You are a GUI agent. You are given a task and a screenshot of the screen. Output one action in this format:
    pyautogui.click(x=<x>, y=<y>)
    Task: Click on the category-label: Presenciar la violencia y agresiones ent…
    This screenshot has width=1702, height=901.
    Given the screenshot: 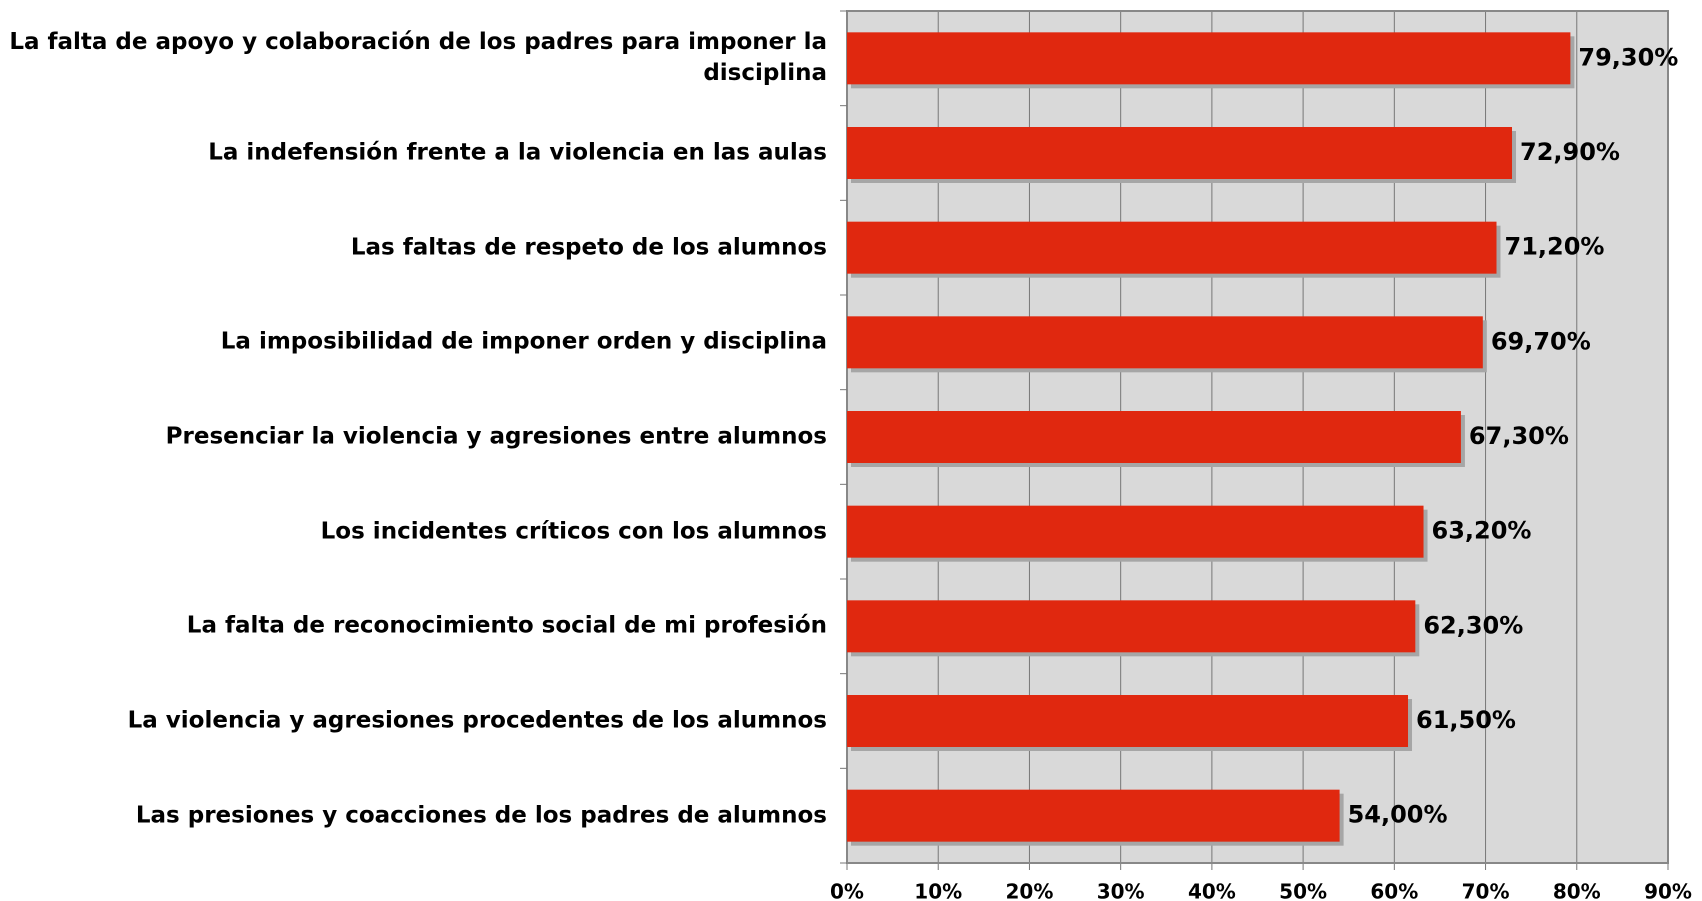 What is the action you would take?
    pyautogui.click(x=496, y=436)
    